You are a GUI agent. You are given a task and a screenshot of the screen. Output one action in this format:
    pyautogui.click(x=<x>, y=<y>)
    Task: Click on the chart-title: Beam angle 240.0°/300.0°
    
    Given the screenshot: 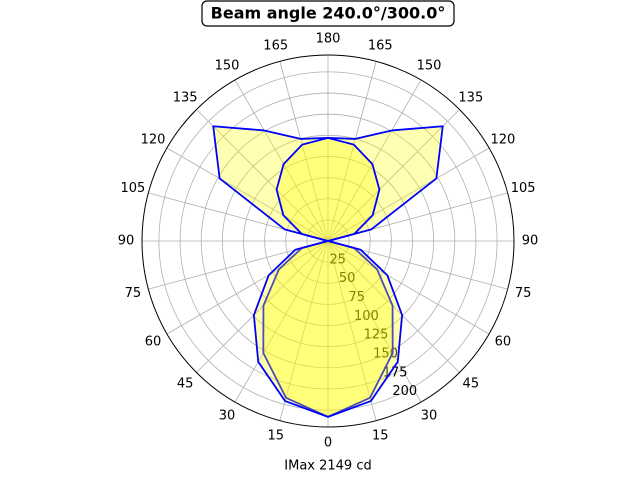 What is the action you would take?
    pyautogui.click(x=328, y=13)
    